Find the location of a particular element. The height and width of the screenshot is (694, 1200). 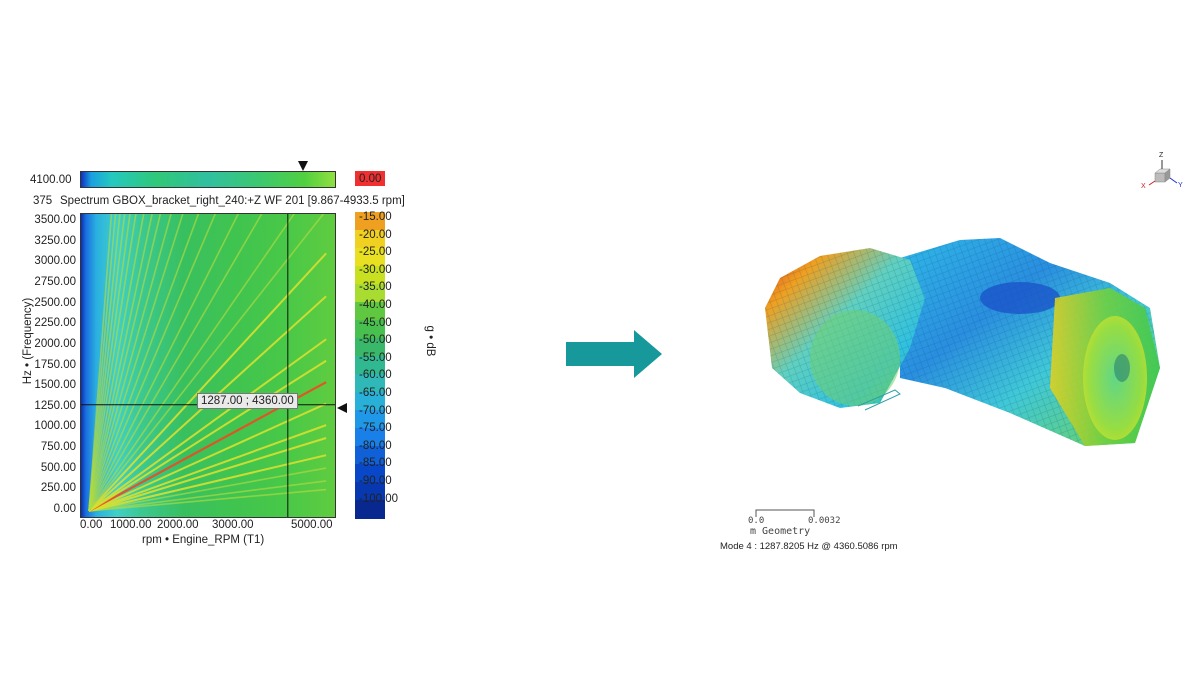

colorbar-tick-label: -80.00 is located at coordinates (375, 445).